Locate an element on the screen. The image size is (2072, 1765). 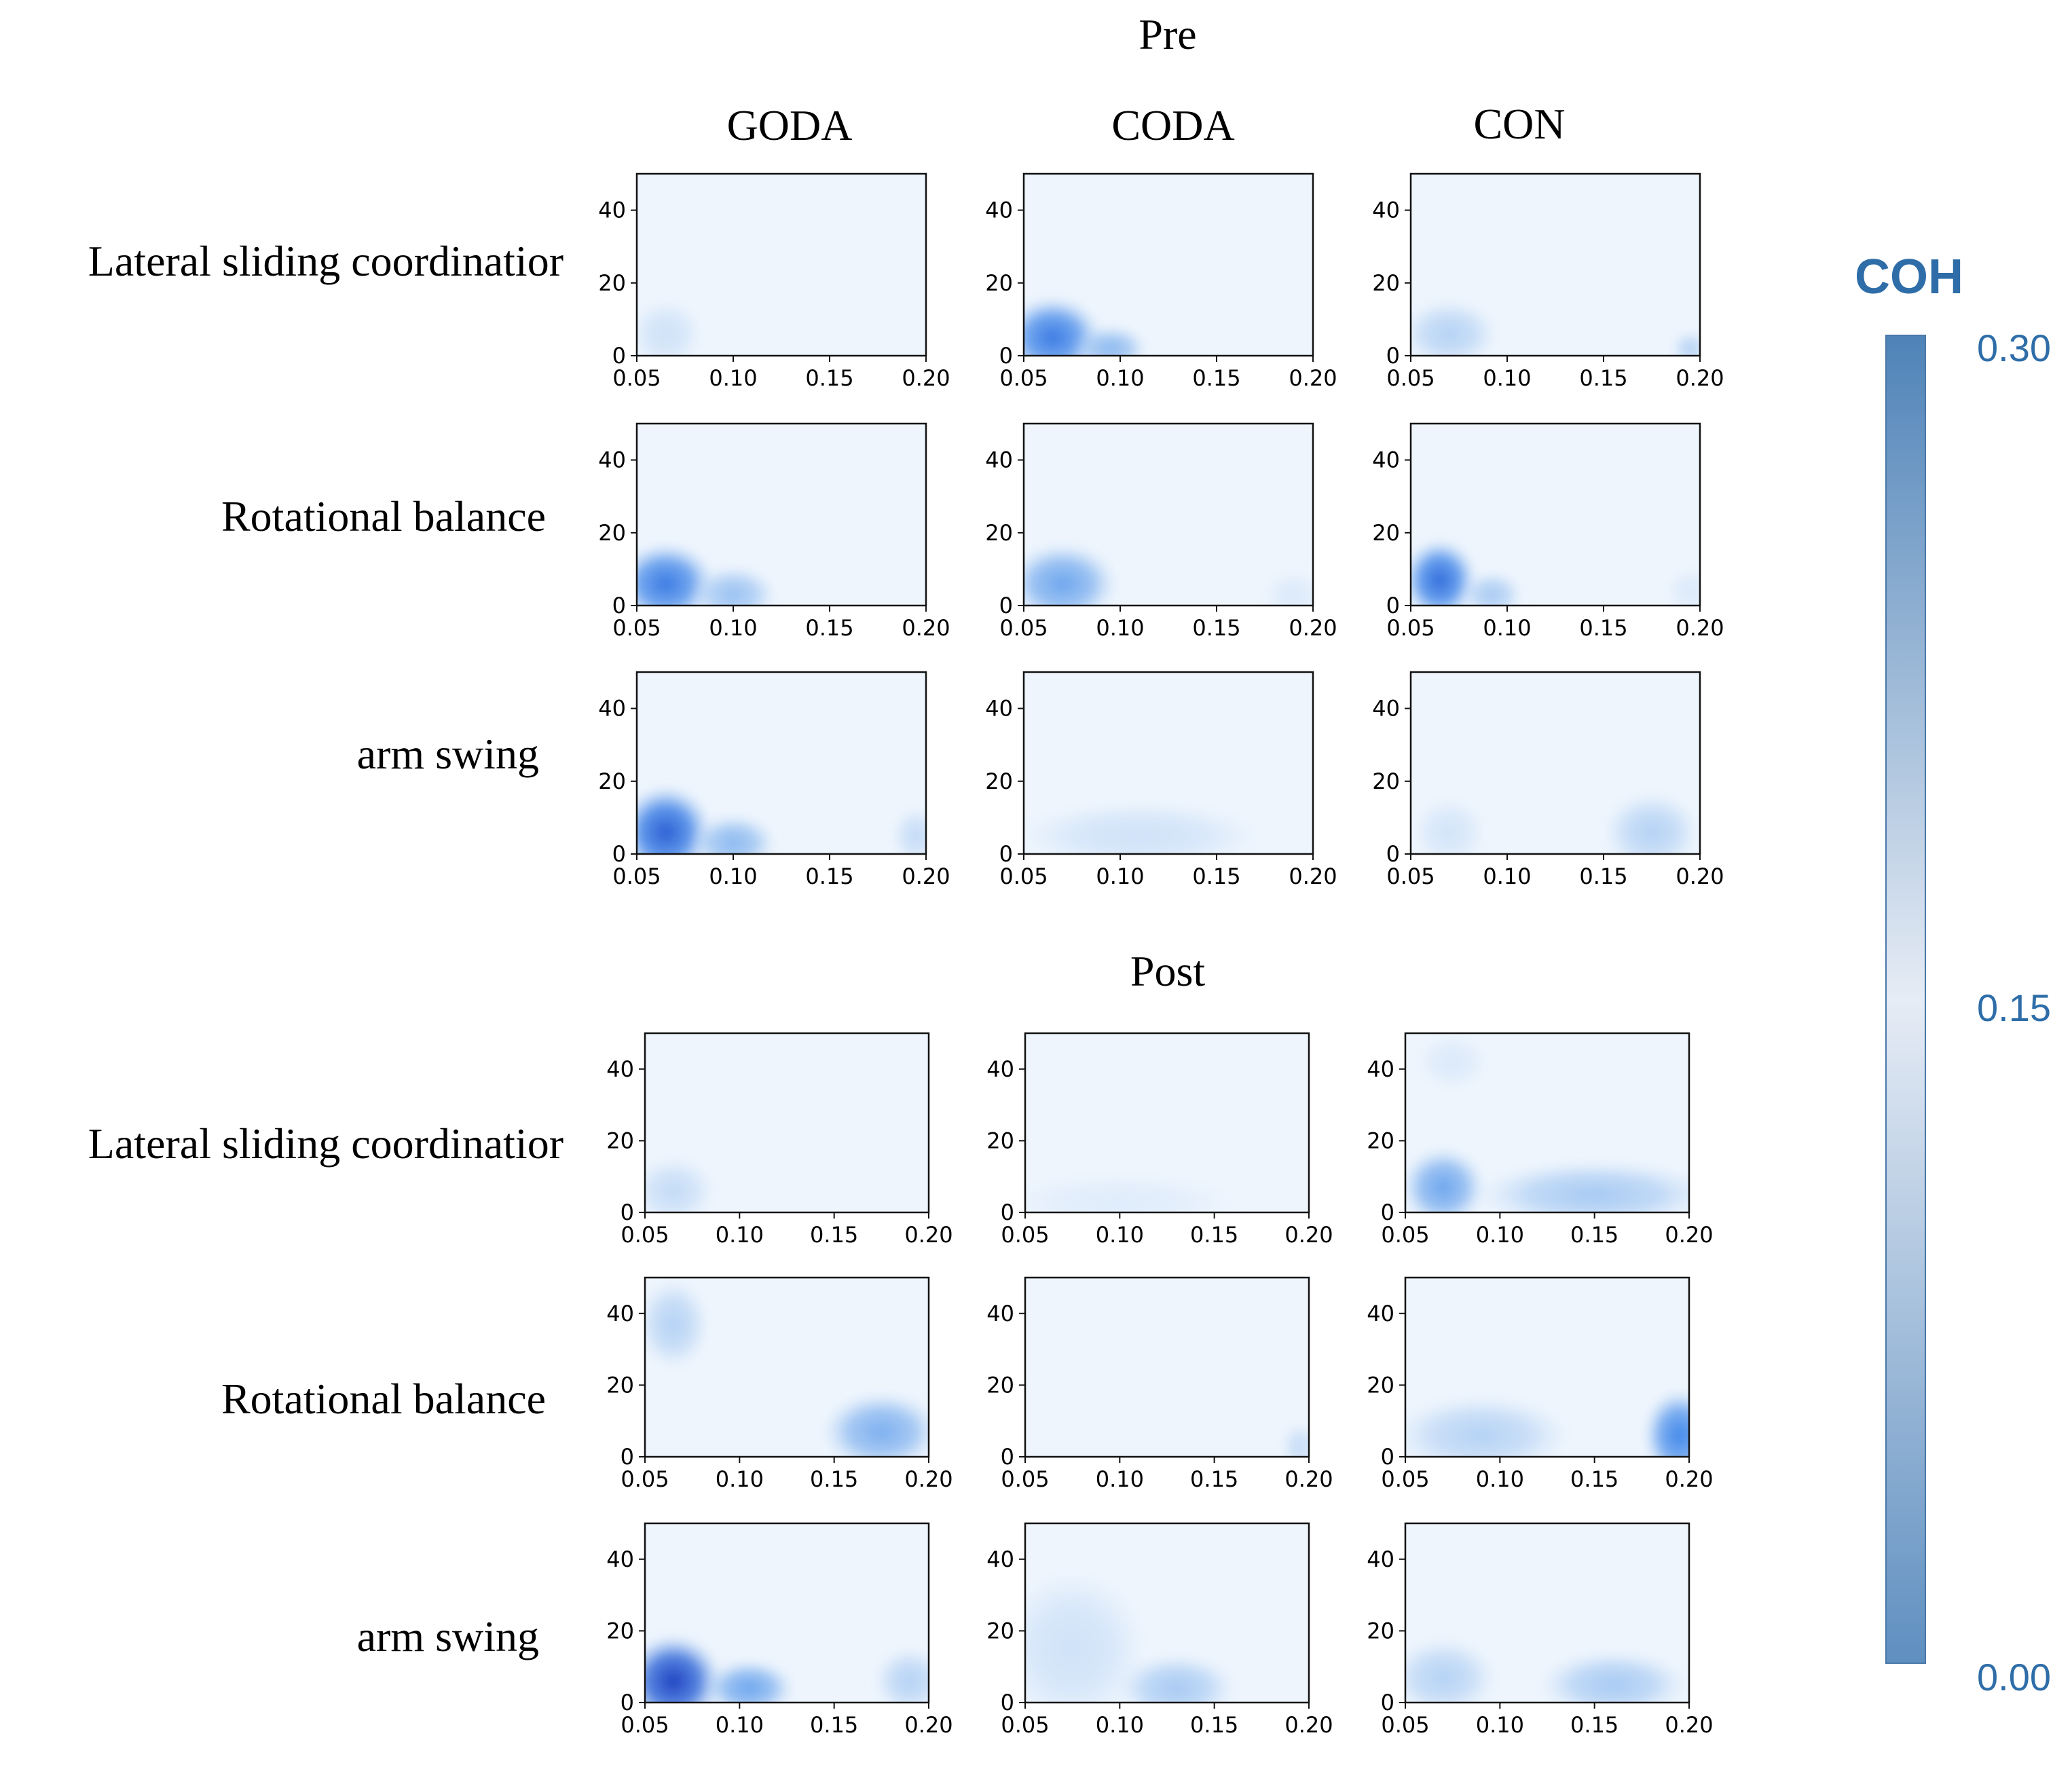
panel-pre-goda-rotational-balance-xtick-label-0: 0.05 is located at coordinates (636, 628).